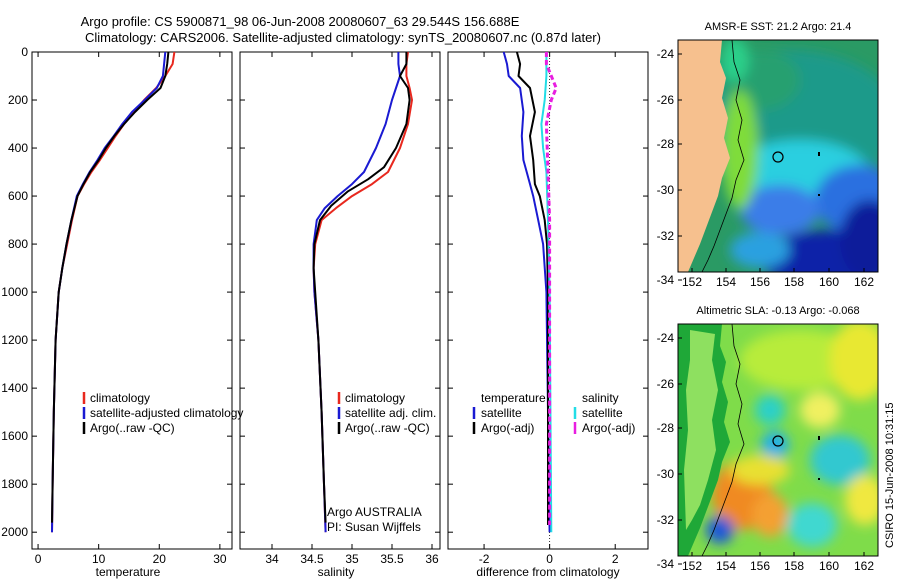 The width and height of the screenshot is (900, 580). What do you see at coordinates (532, 288) in the screenshot?
I see `difference-profile-series-temperature-argo-adj-` at bounding box center [532, 288].